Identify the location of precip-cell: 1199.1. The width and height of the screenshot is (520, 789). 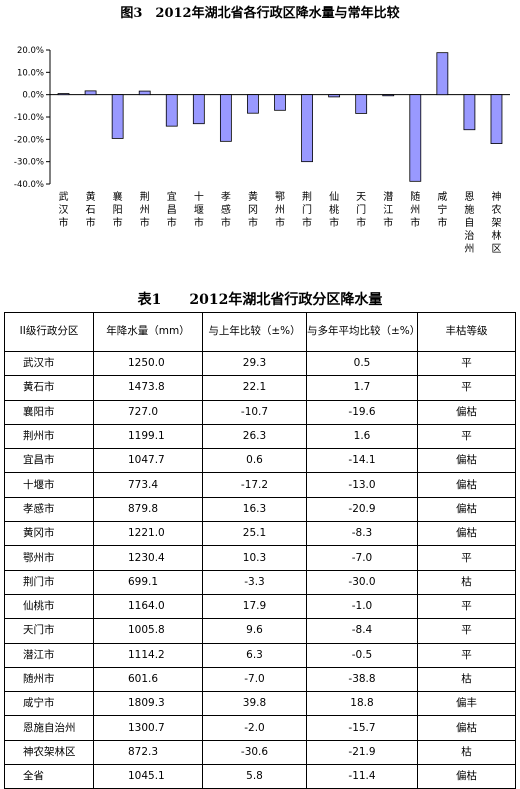
(148, 436).